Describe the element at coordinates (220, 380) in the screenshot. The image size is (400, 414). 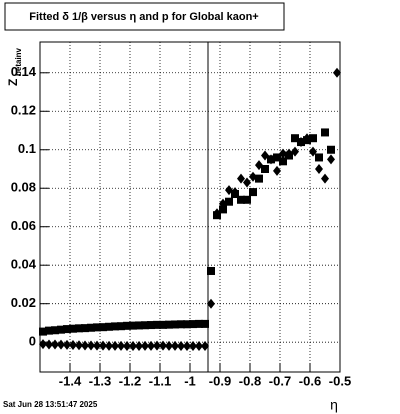
I see `x-tick-label: -0.9` at that location.